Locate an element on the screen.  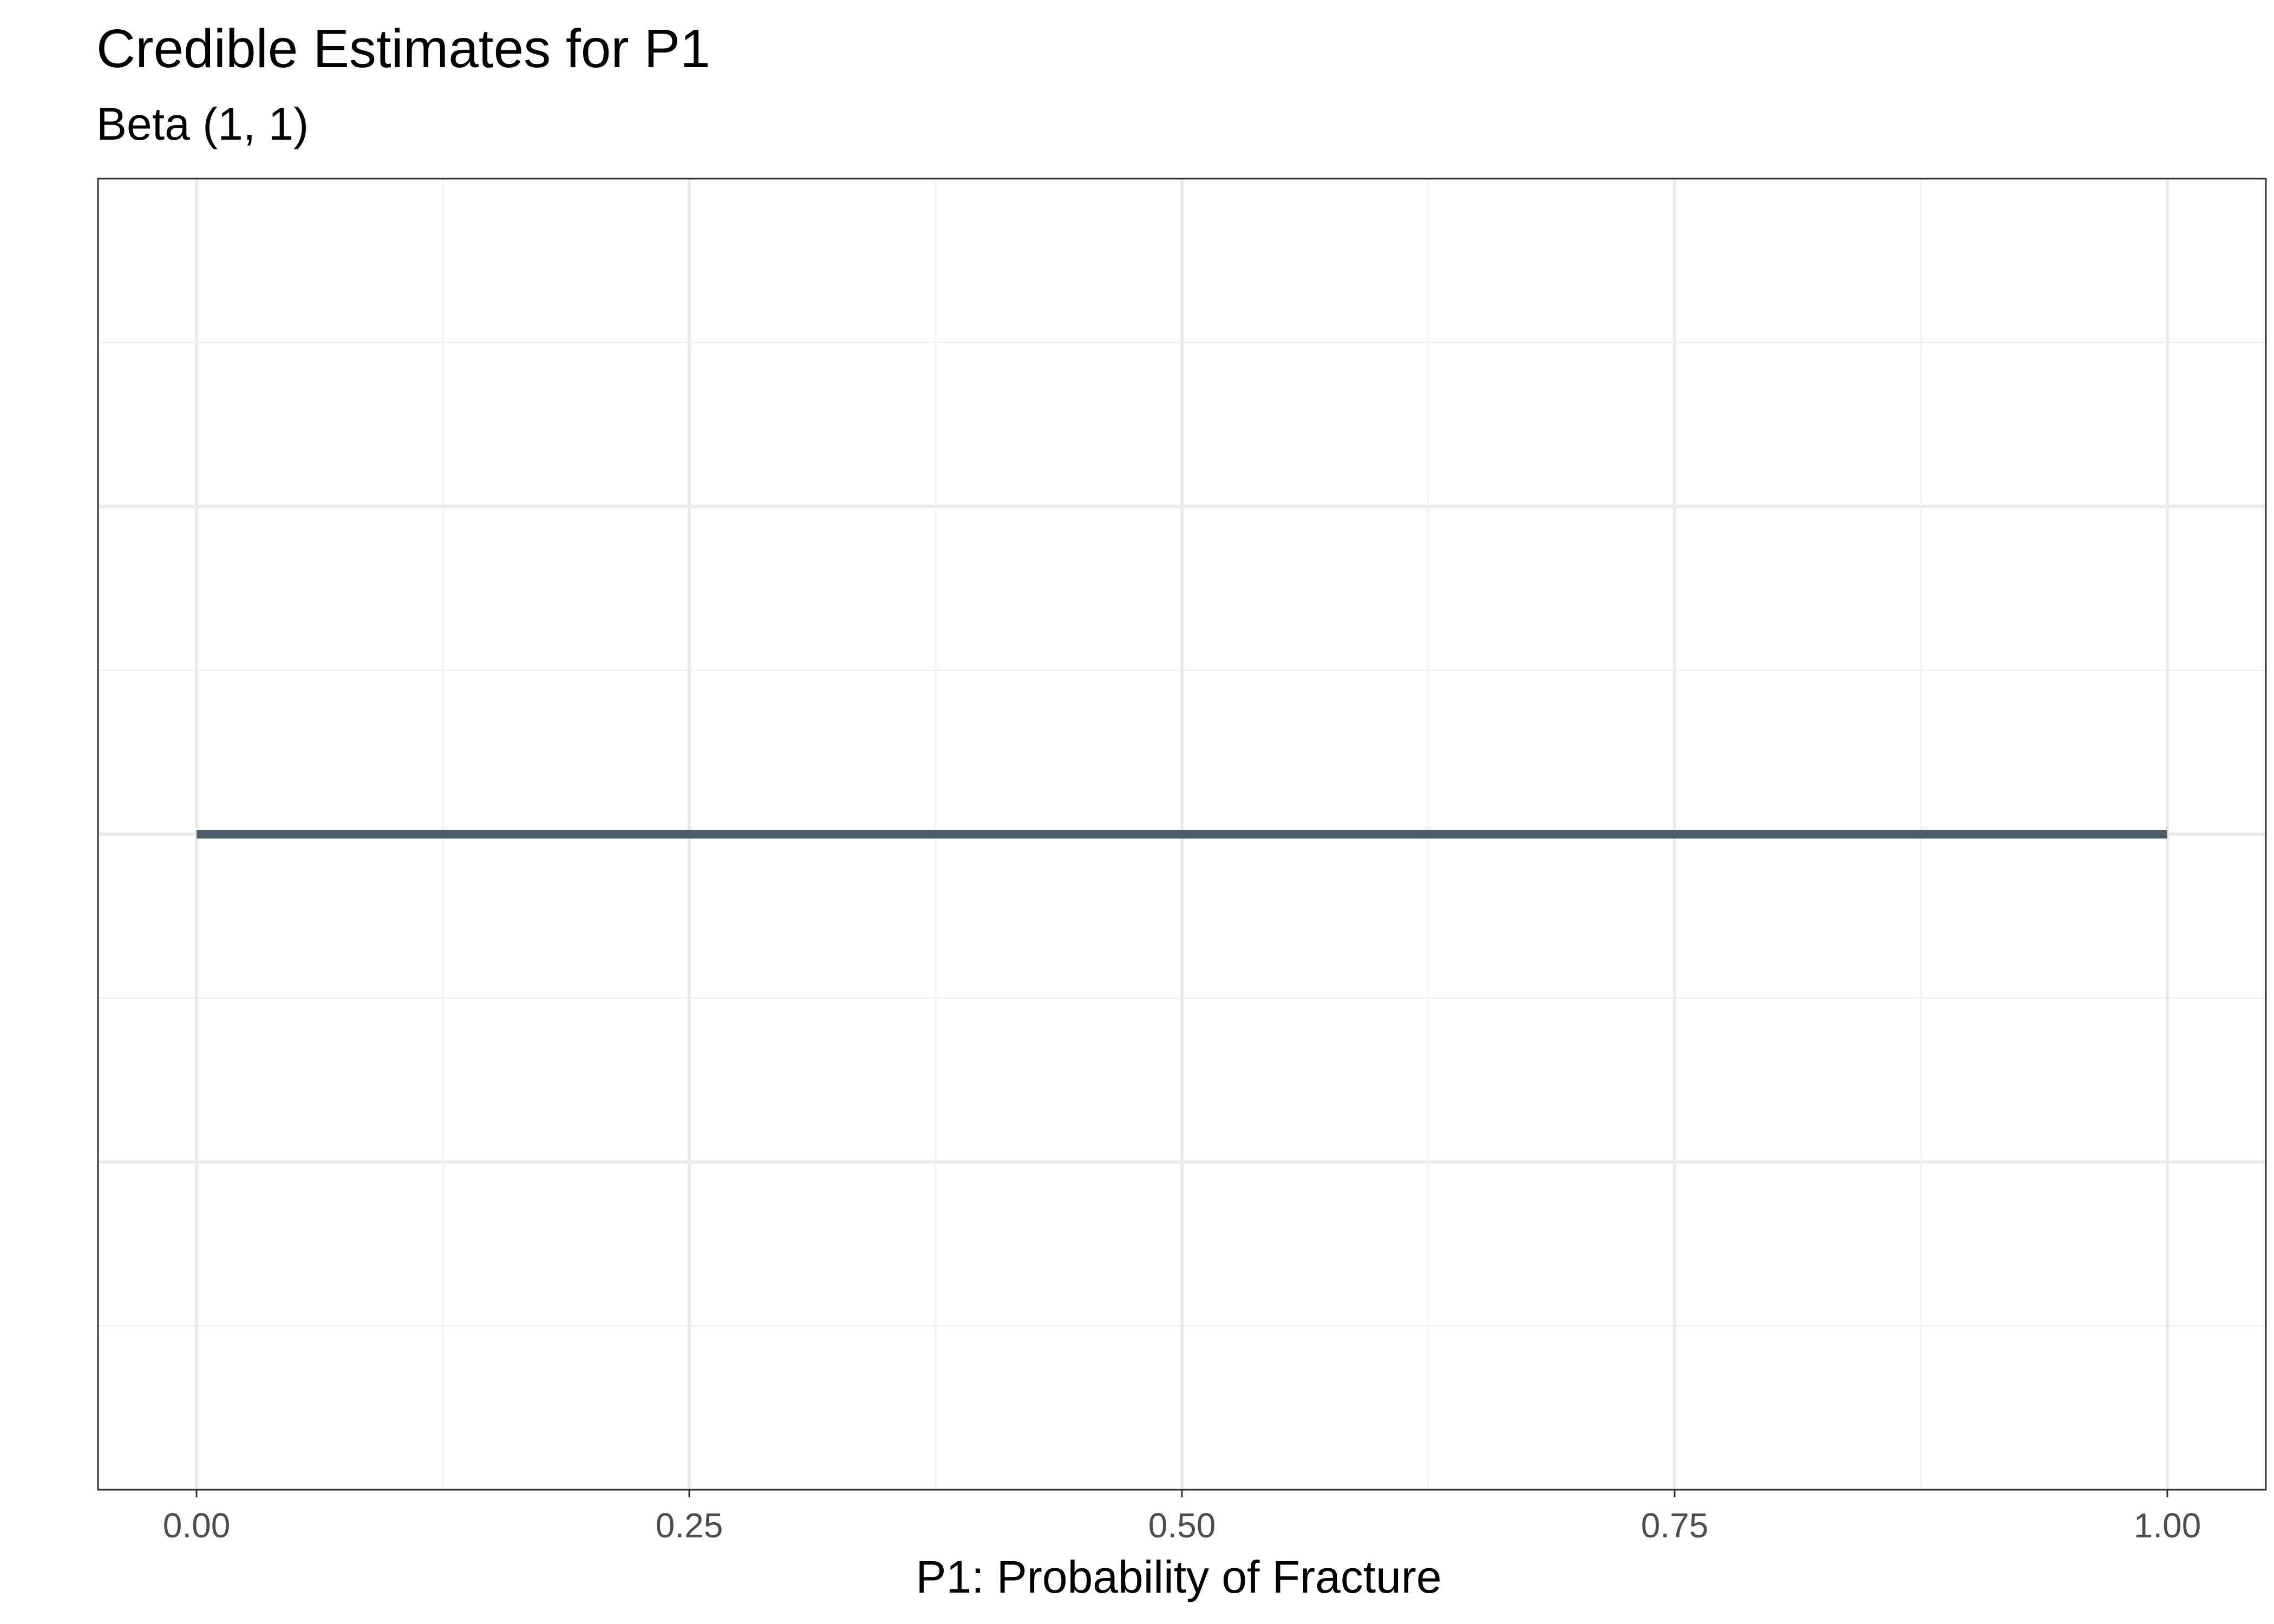
x-axis-title: P1: Probability of Fracture is located at coordinates (1179, 1576).